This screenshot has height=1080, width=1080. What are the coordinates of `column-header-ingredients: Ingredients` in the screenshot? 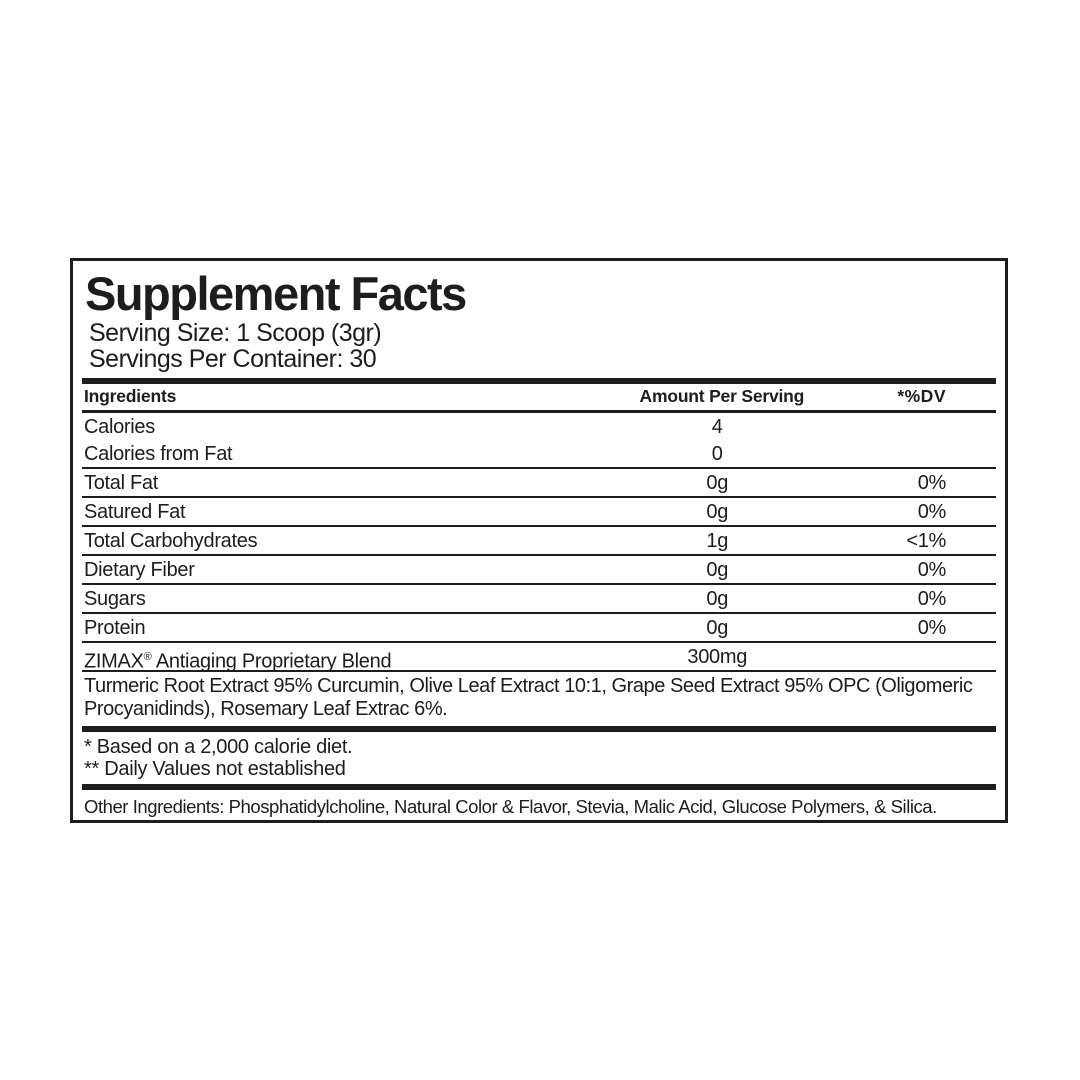 It's located at (130, 396).